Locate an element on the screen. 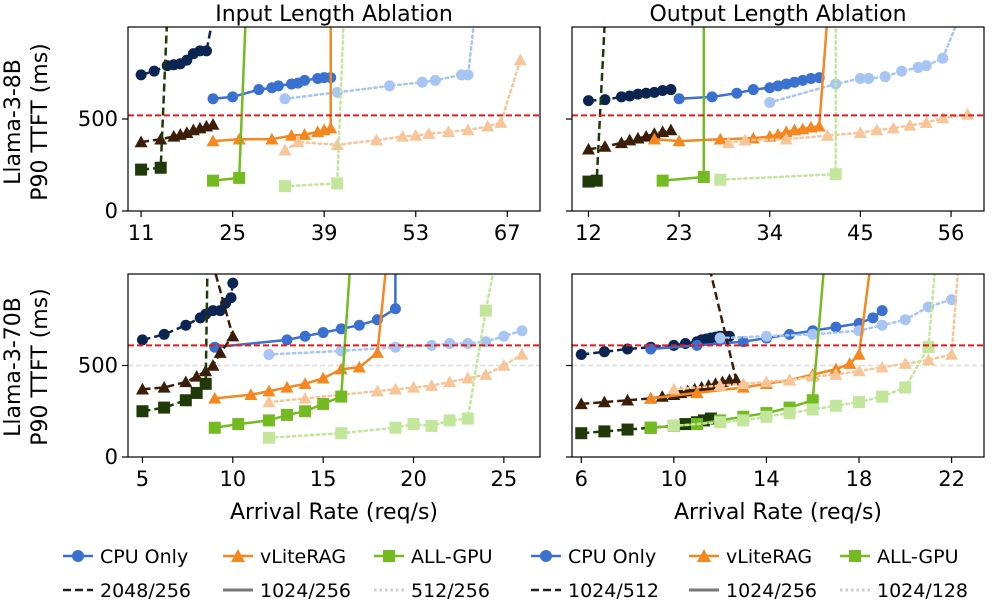 The width and height of the screenshot is (996, 613). legend-entry-all-gpu: ALL-GPU is located at coordinates (433, 557).